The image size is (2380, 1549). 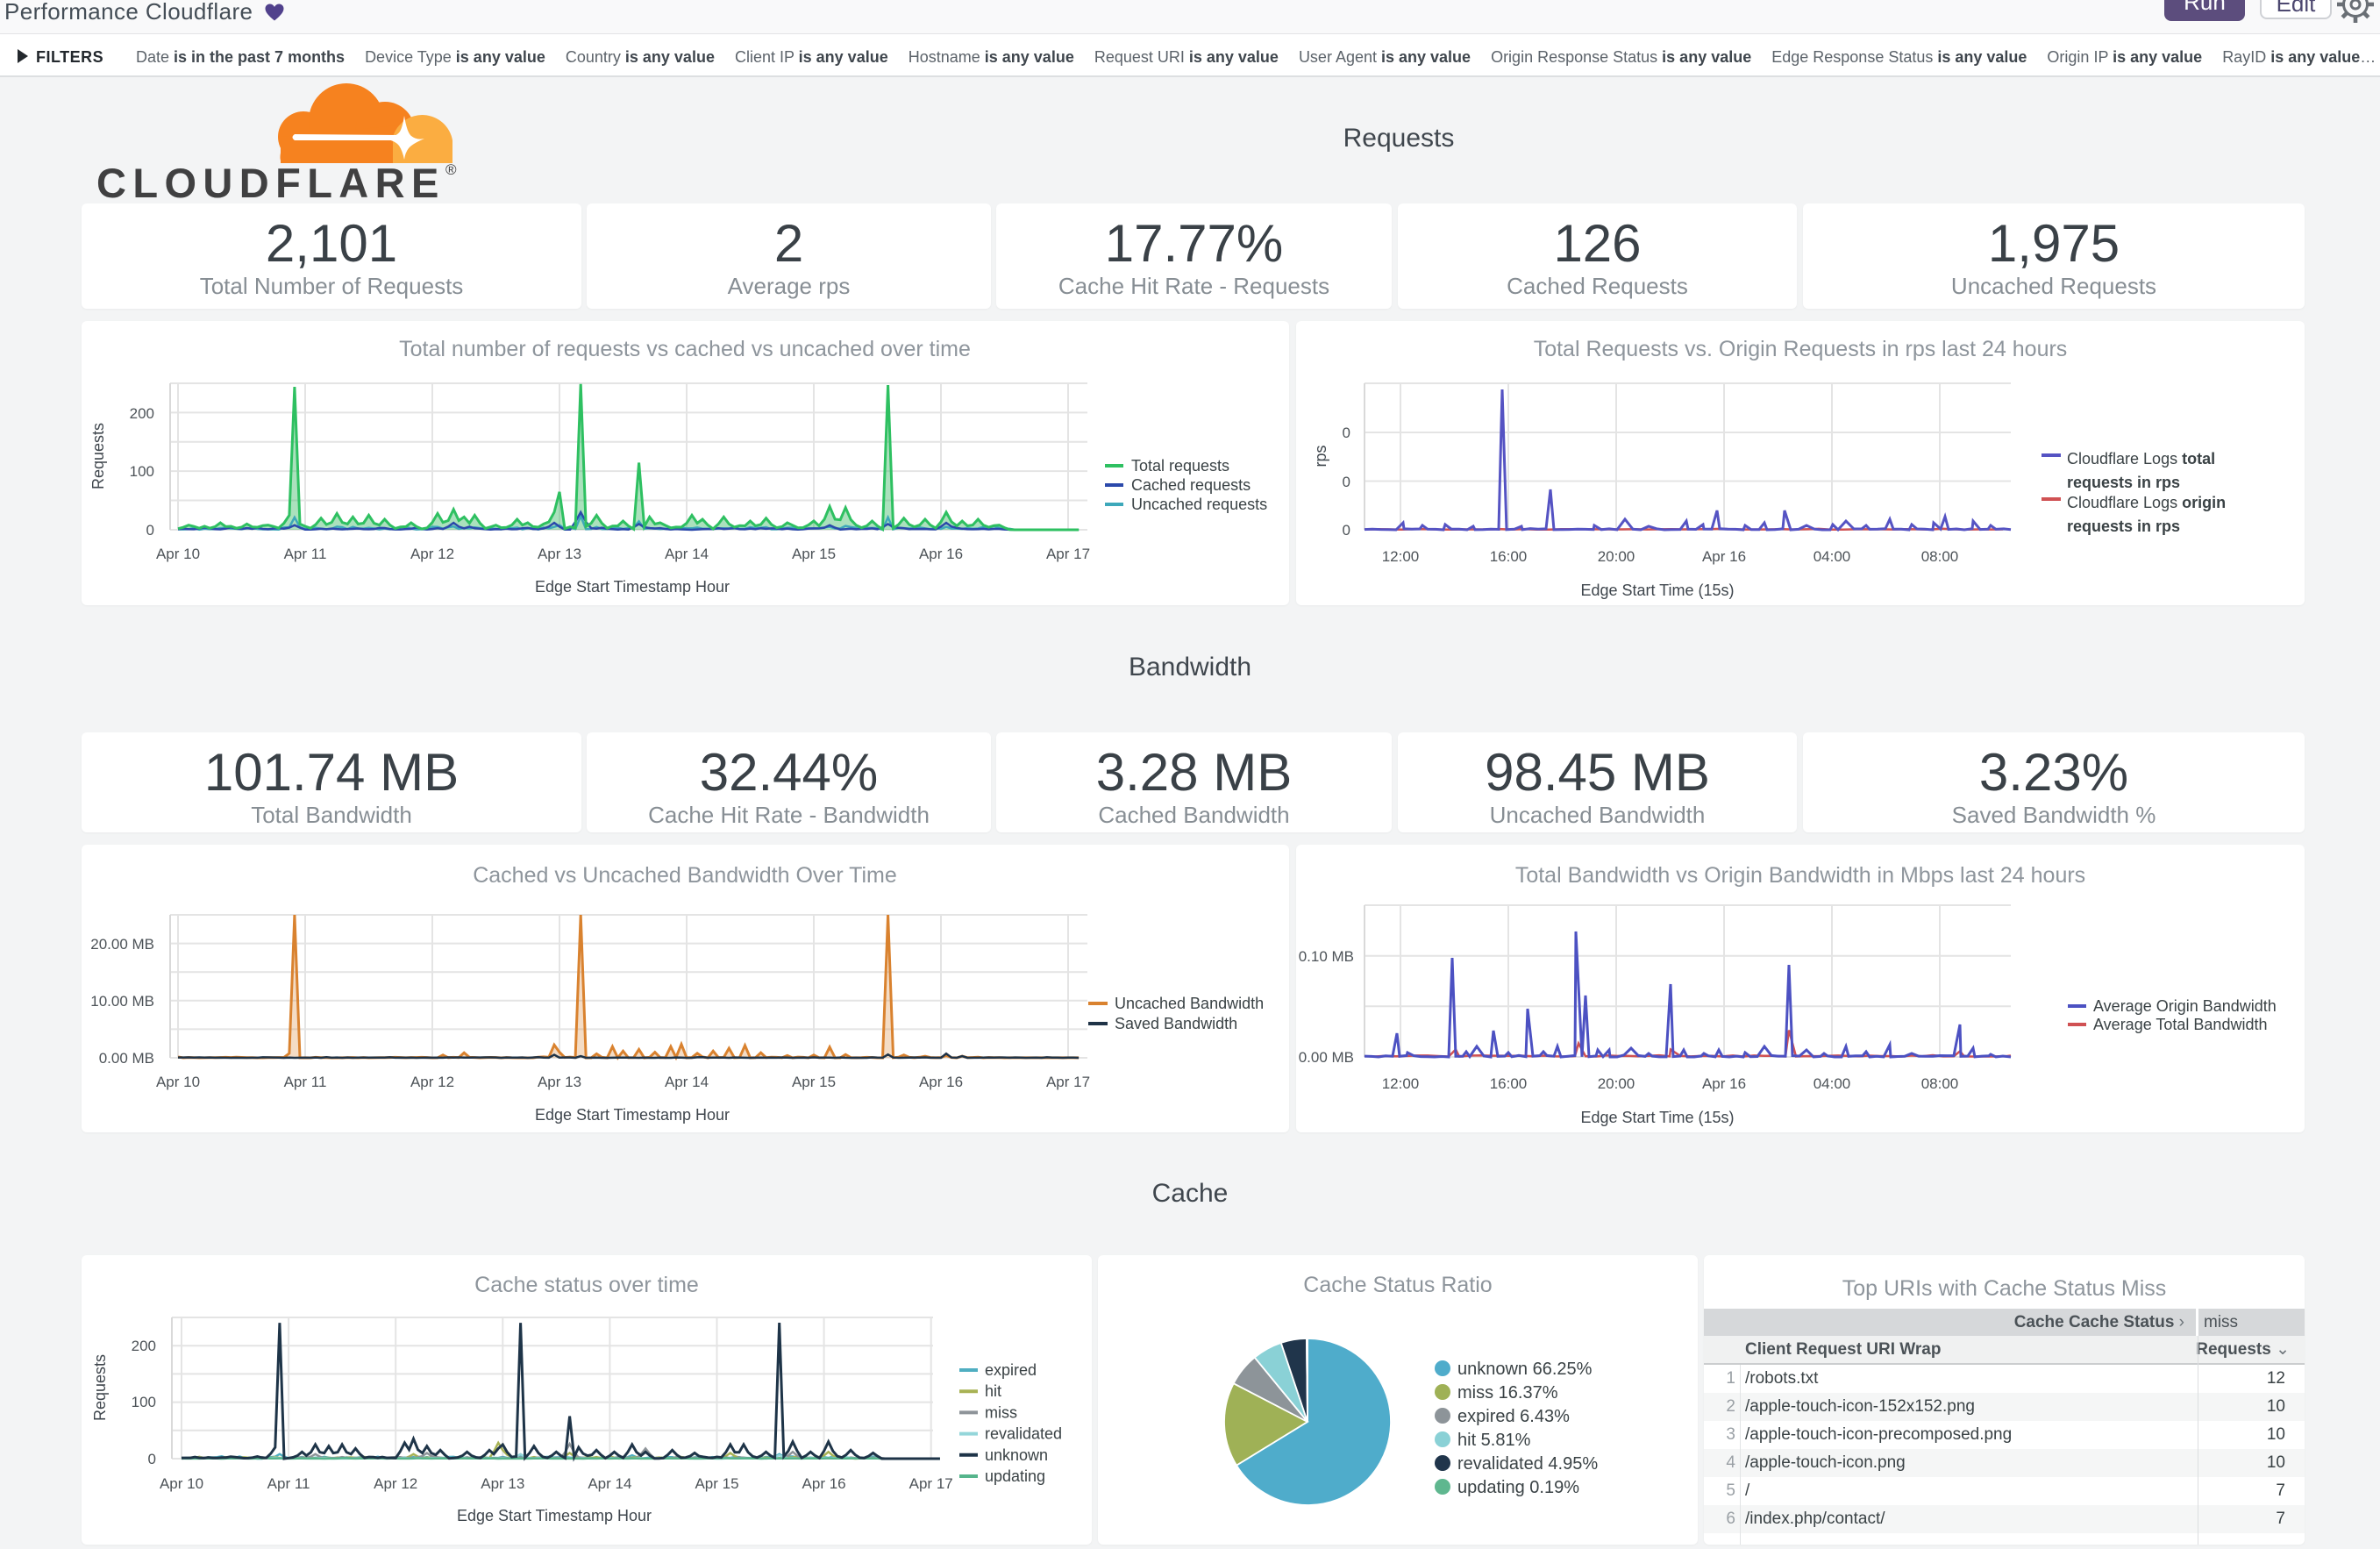 I want to click on svg-text: miss, so click(x=1001, y=1412).